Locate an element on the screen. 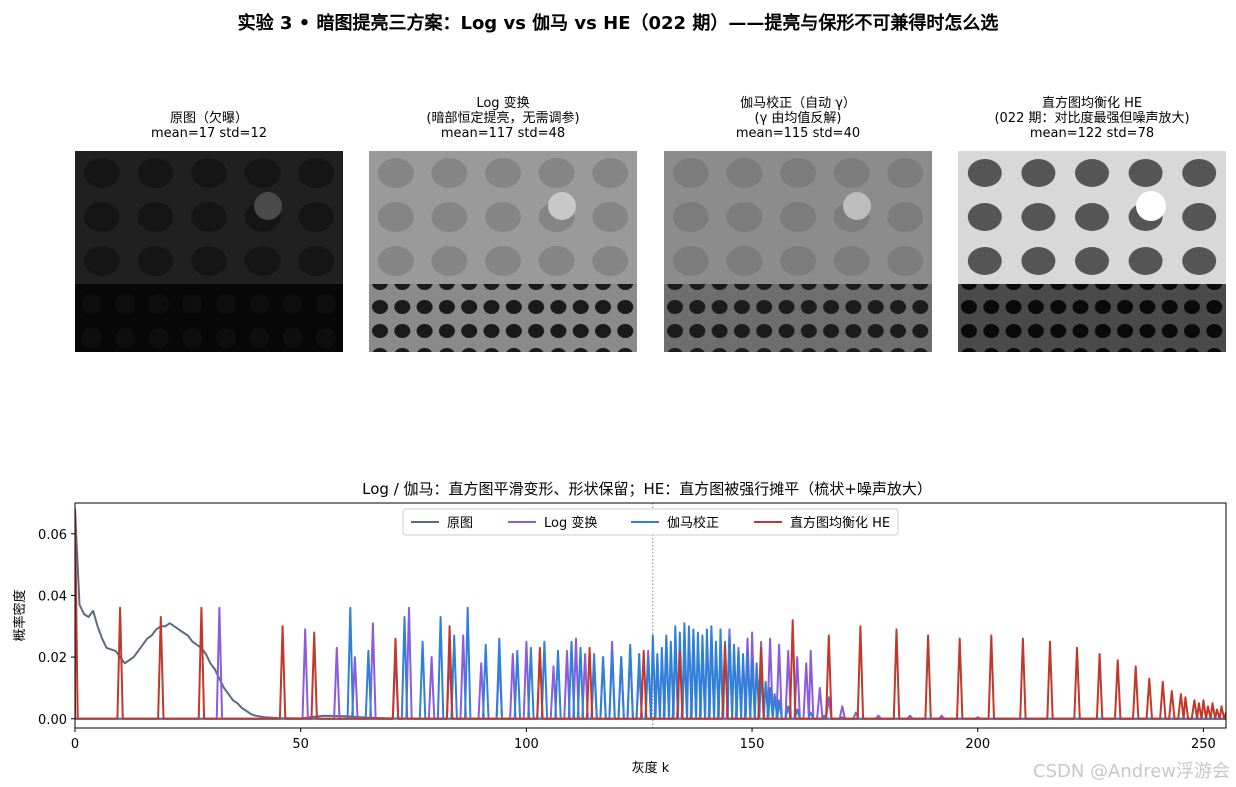 Image resolution: width=1236 pixels, height=787 pixels. y-axis-label: 概率密度 is located at coordinates (20, 615).